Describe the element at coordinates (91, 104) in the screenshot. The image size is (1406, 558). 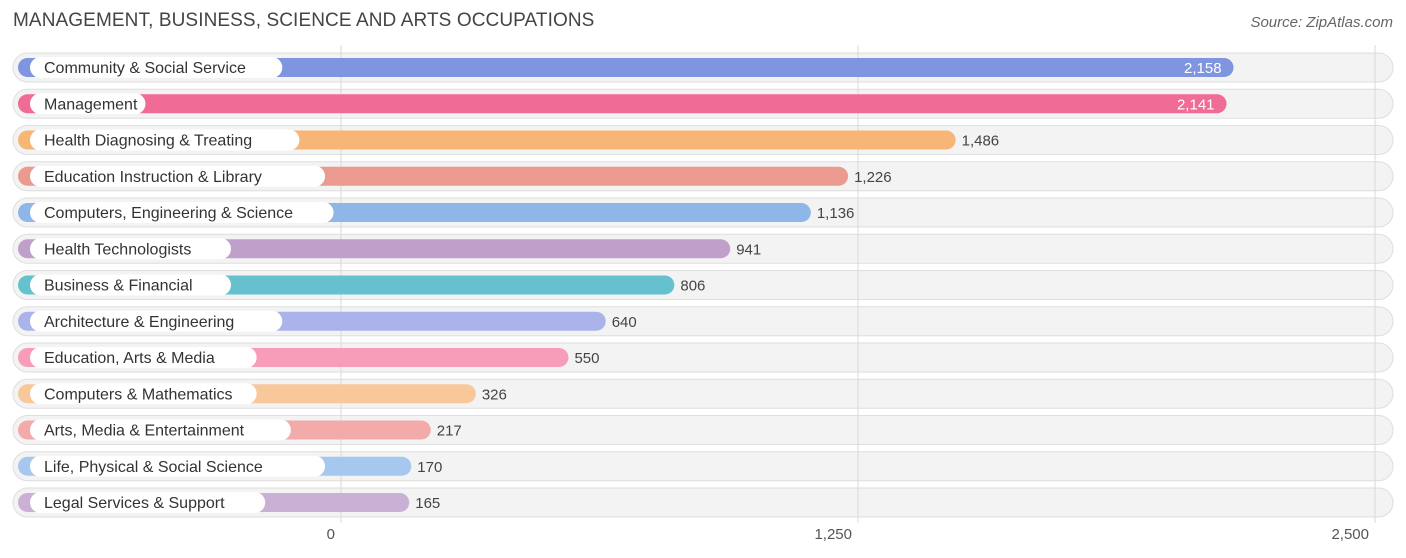
I see `category-label: Management` at that location.